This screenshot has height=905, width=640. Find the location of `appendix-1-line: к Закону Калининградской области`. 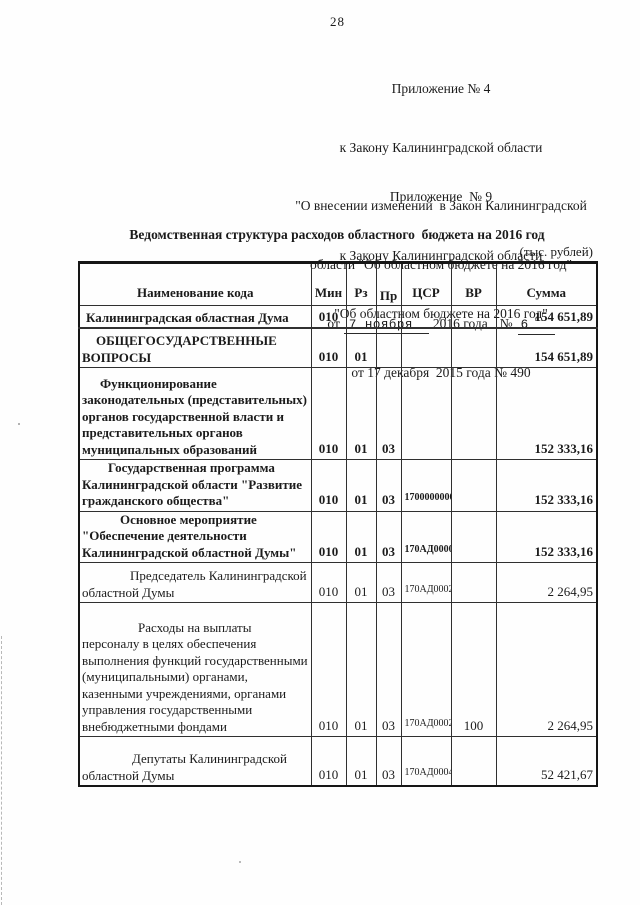

appendix-1-line: к Закону Калининградской области is located at coordinates (441, 147).